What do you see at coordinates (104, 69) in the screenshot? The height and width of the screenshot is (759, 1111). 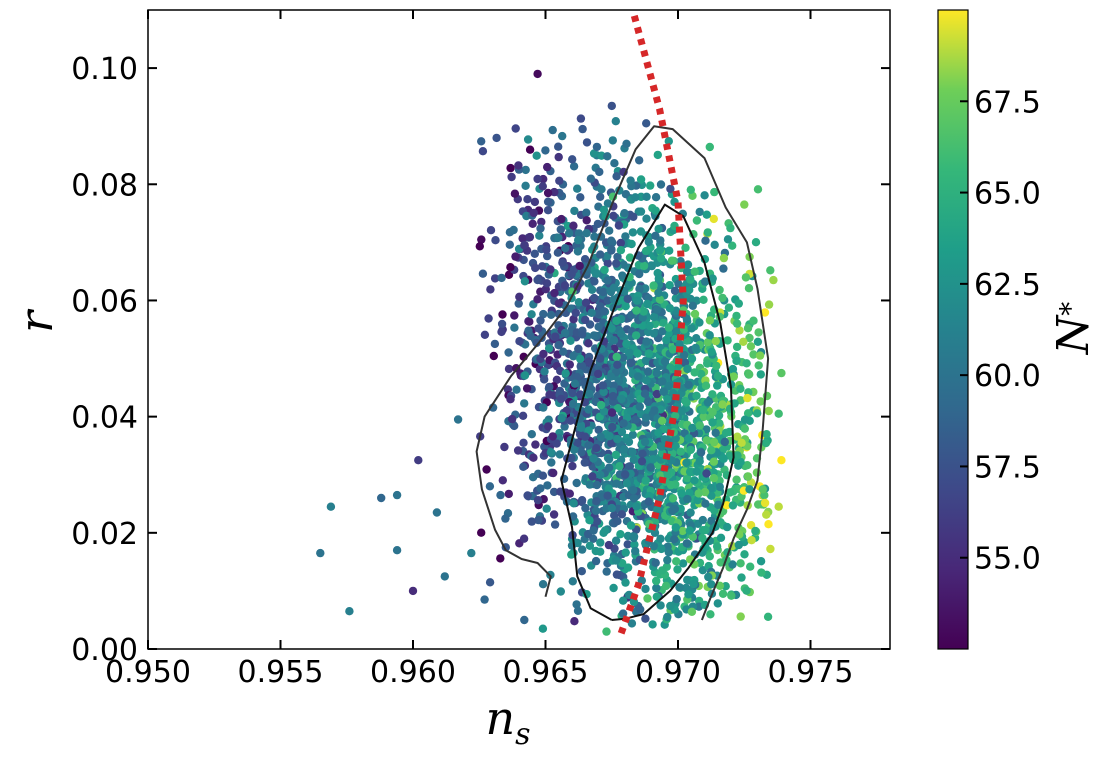 I see `y-tick-label: 0.10` at bounding box center [104, 69].